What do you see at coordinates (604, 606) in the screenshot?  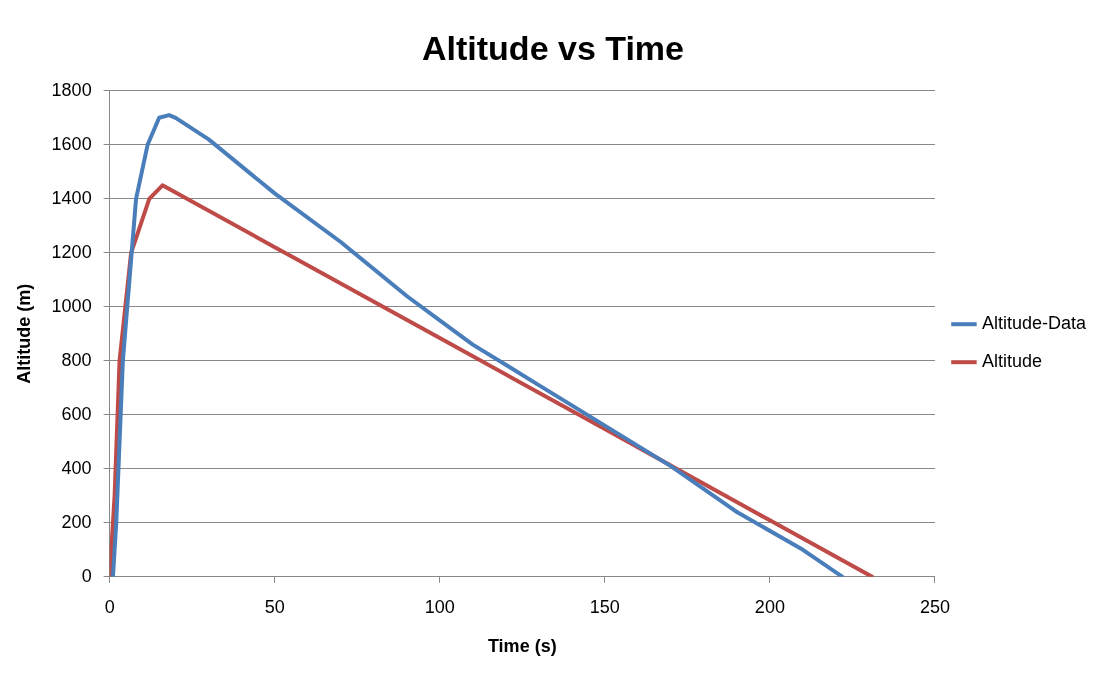 I see `x-tick-label: 150` at bounding box center [604, 606].